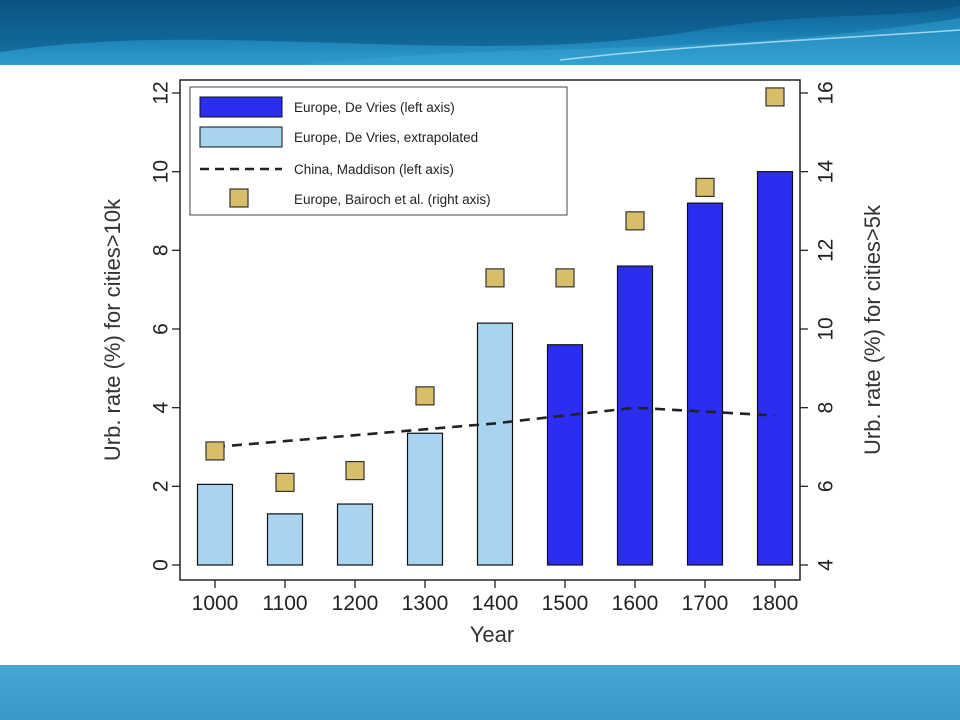  I want to click on y-left-tick-label-10: 10, so click(161, 171).